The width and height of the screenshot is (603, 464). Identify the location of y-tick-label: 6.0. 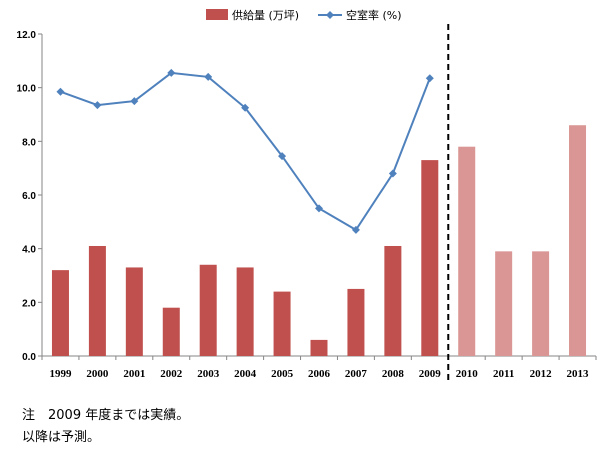
(29, 196).